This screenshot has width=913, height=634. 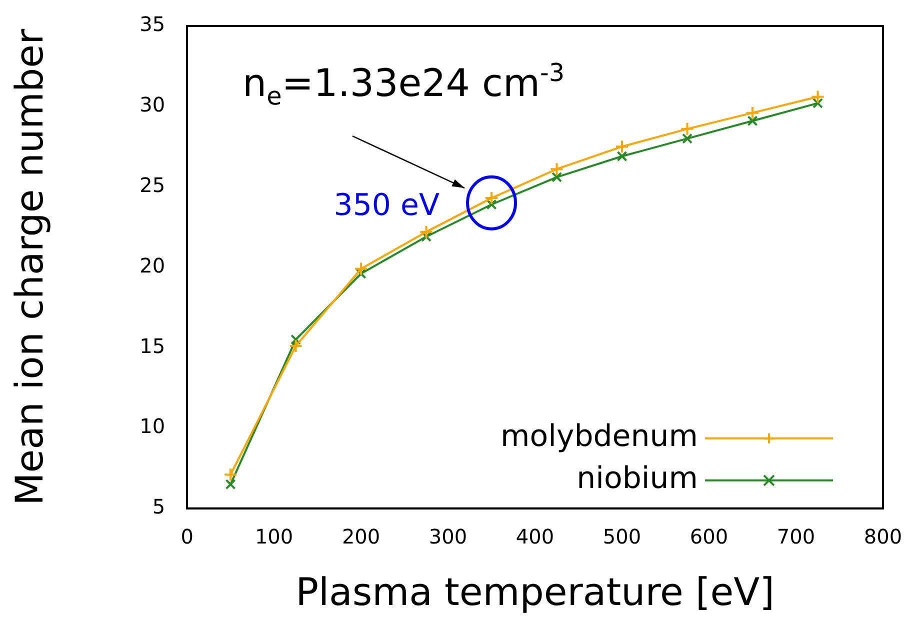 What do you see at coordinates (796, 536) in the screenshot?
I see `x-tick-label: 700` at bounding box center [796, 536].